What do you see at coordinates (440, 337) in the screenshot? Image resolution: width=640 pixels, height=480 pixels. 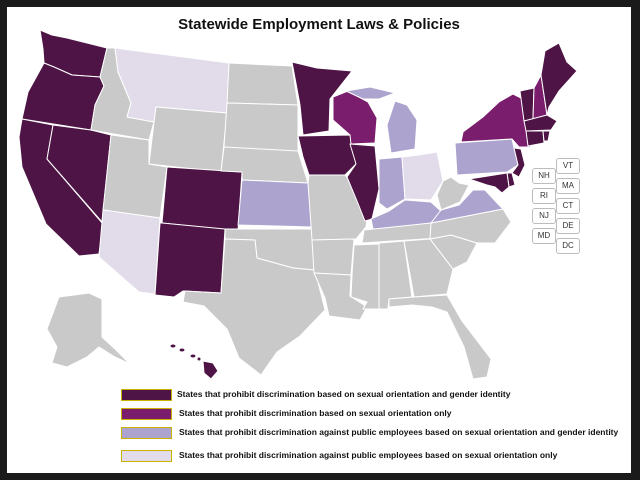 I see `state-florida` at bounding box center [440, 337].